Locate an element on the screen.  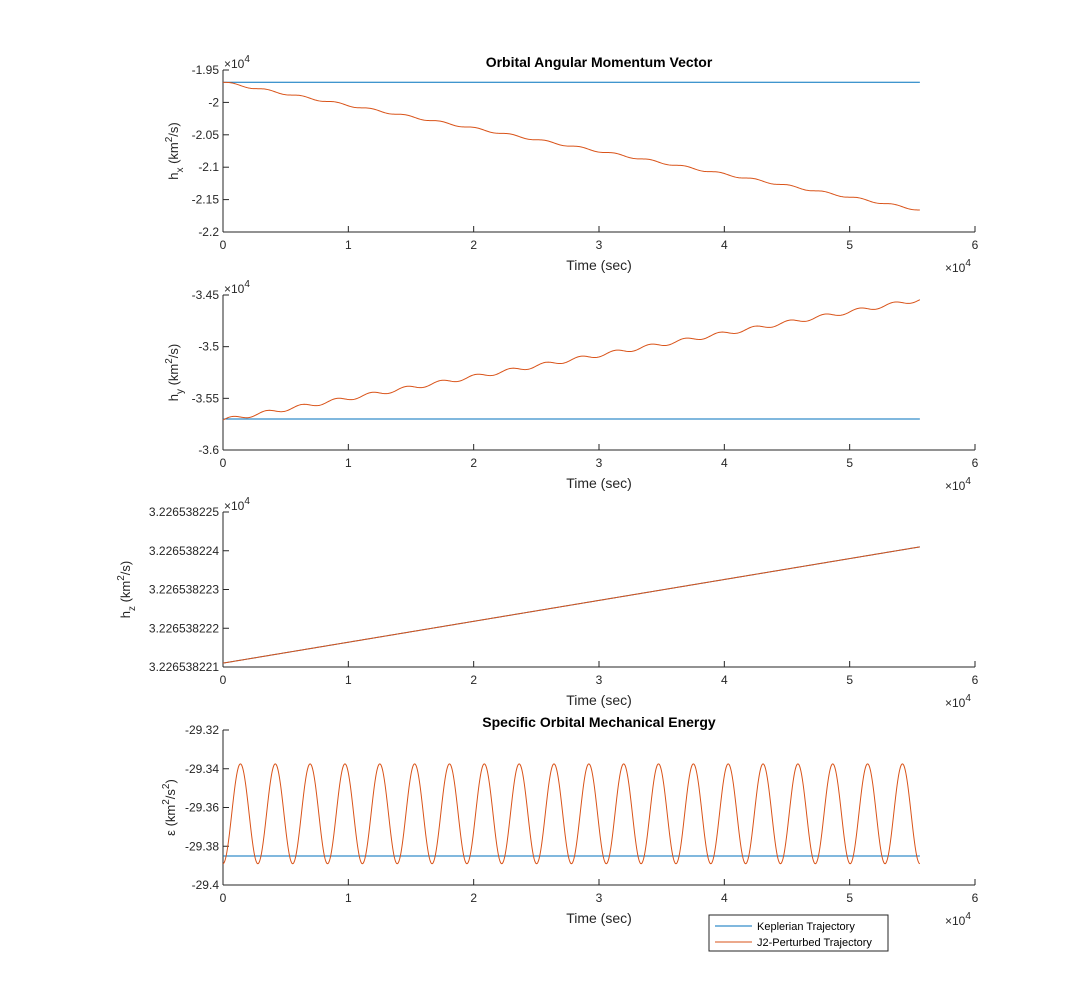
y-axis-label: hz (km2/s) is located at coordinates (127, 590).